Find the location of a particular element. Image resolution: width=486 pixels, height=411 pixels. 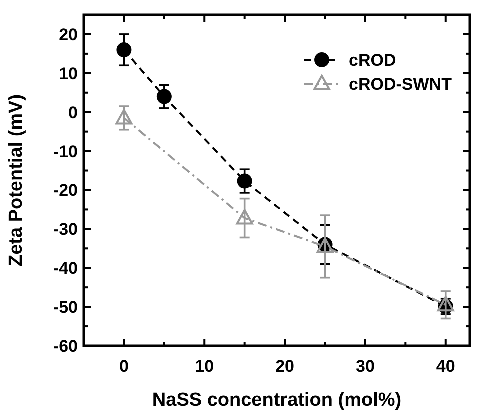

y-tick-label: -60 is located at coordinates (65, 346).